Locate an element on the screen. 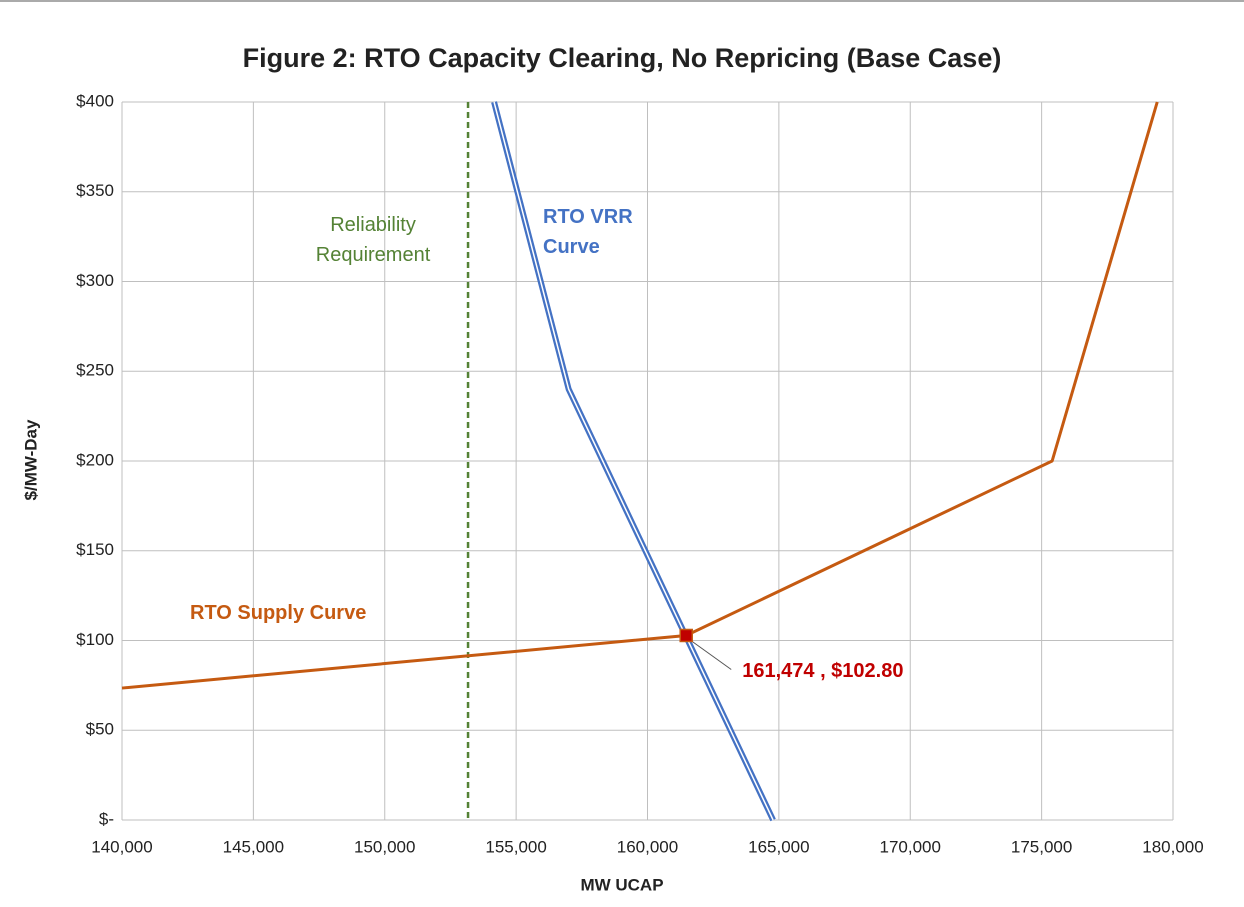 The image size is (1244, 907). leader-line is located at coordinates (711, 655).